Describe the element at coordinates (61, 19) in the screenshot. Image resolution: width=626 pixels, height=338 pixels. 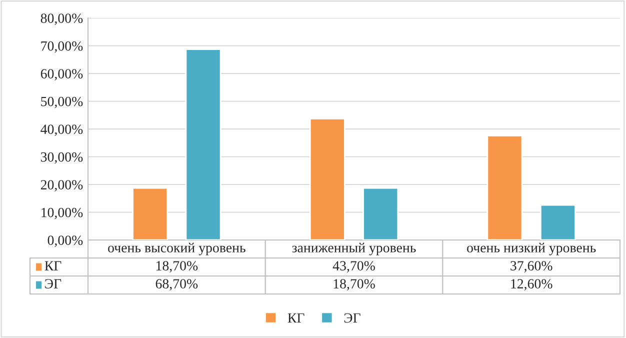
I see `y-tick-label: 80,00%` at that location.